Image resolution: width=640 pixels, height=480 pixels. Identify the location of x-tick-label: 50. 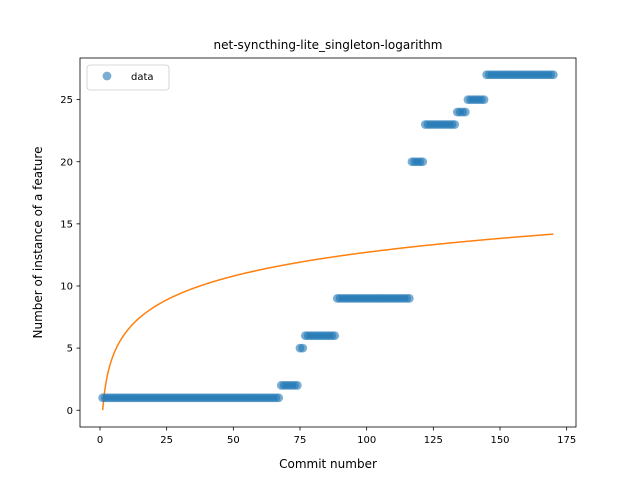
(233, 440).